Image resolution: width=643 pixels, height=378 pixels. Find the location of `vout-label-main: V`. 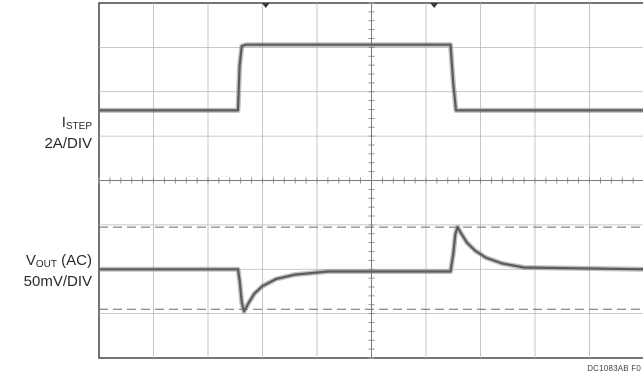

vout-label-main: V is located at coordinates (30, 260).